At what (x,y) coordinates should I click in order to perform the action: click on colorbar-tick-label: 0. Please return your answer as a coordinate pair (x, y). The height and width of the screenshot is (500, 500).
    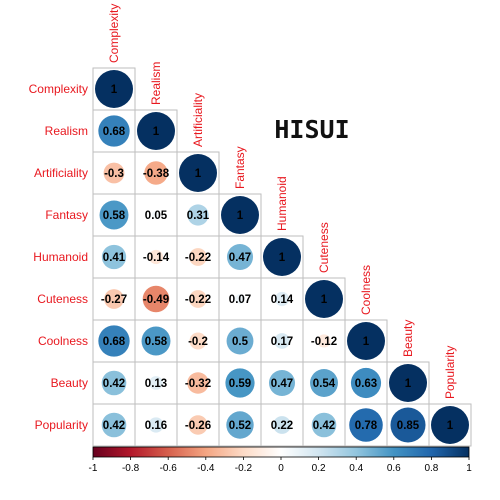
    Looking at the image, I should click on (281, 468).